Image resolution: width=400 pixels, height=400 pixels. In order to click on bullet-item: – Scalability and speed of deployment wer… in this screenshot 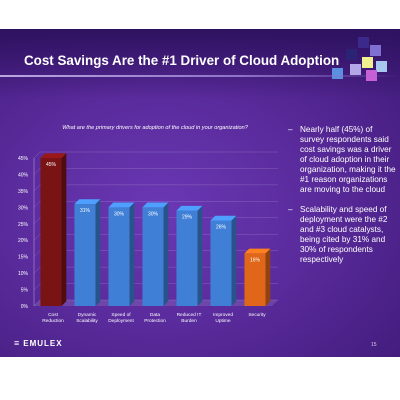, I will do `click(342, 235)`.